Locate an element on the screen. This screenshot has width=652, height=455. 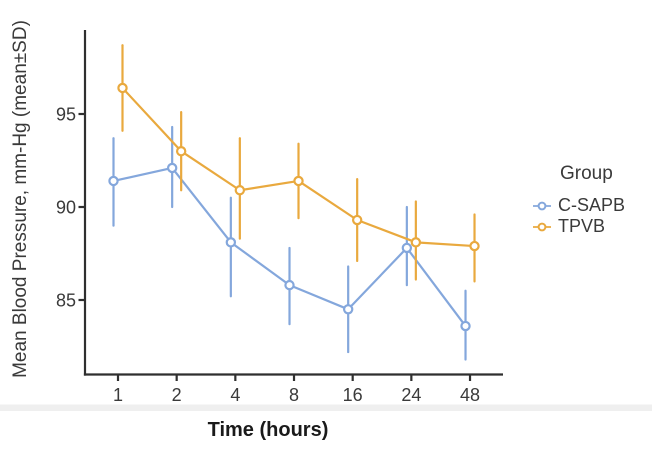
legend-key-c-sapb is located at coordinates (542, 205).